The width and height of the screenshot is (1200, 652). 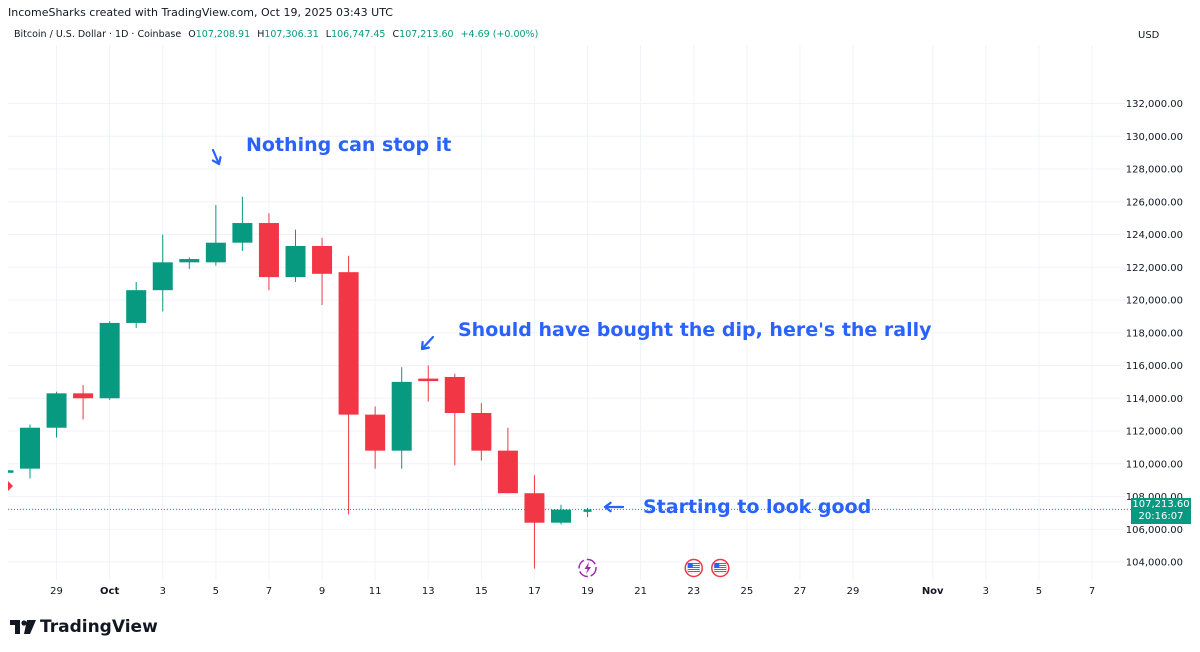 I want to click on price-axis-label: 132,000.00, so click(x=1154, y=104).